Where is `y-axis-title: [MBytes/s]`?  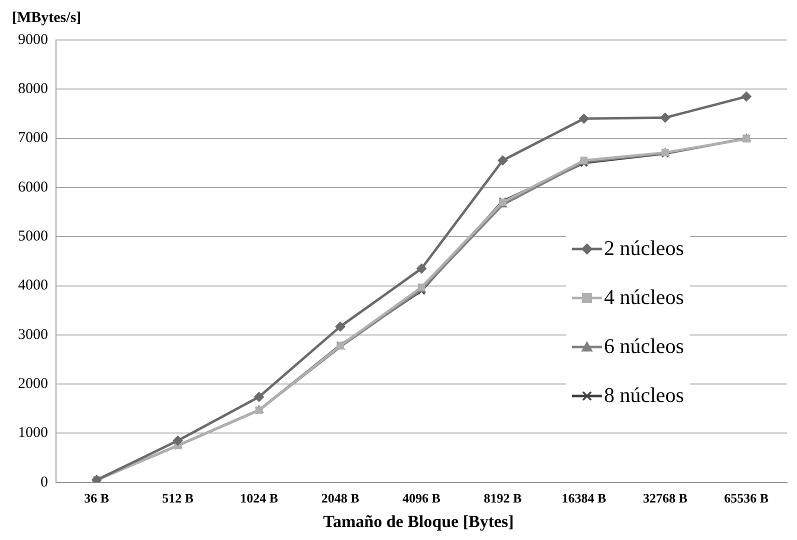
y-axis-title: [MBytes/s] is located at coordinates (47, 18).